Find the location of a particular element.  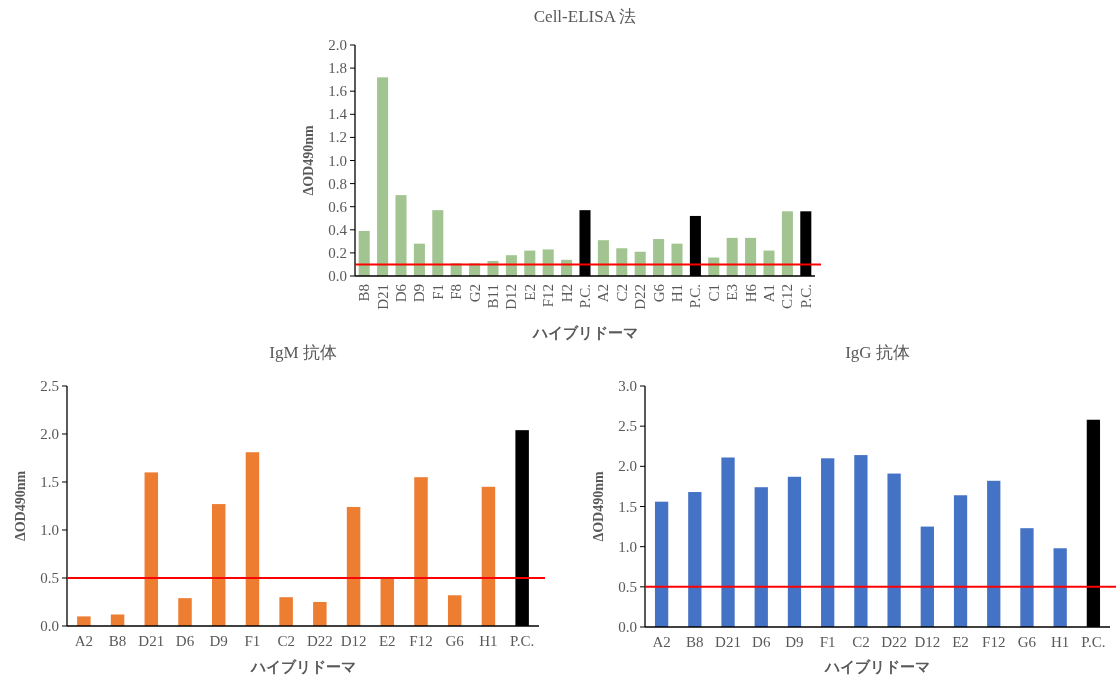

x-tick-label: A1 is located at coordinates (769, 293).